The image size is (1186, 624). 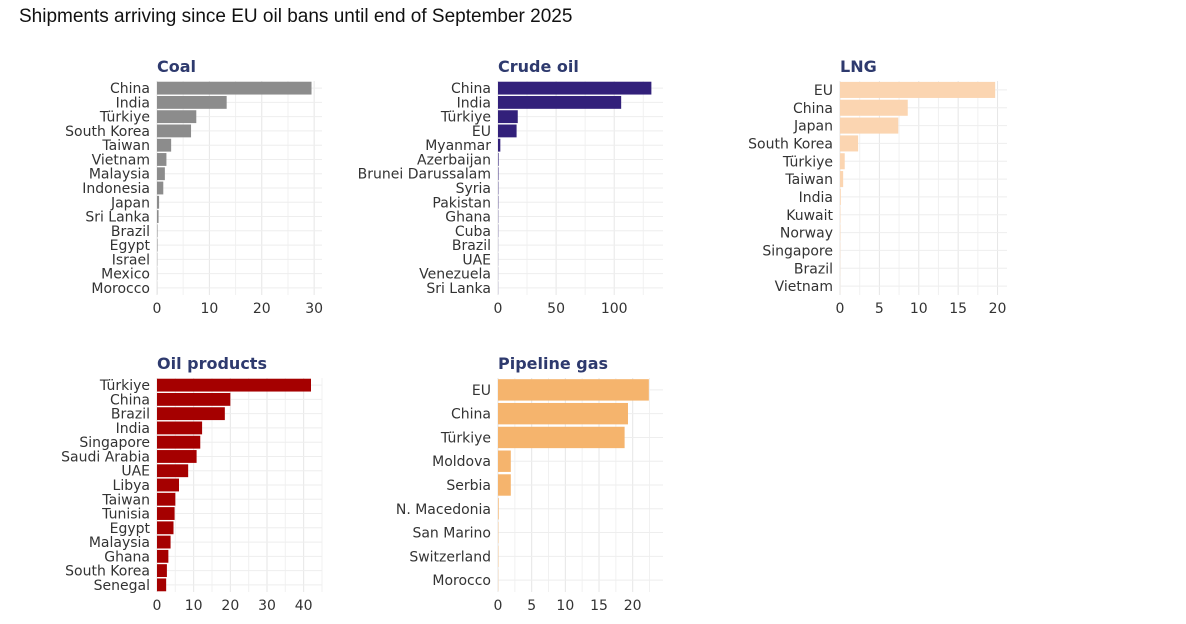 What do you see at coordinates (127, 557) in the screenshot?
I see `category-label-ghana: Ghana` at bounding box center [127, 557].